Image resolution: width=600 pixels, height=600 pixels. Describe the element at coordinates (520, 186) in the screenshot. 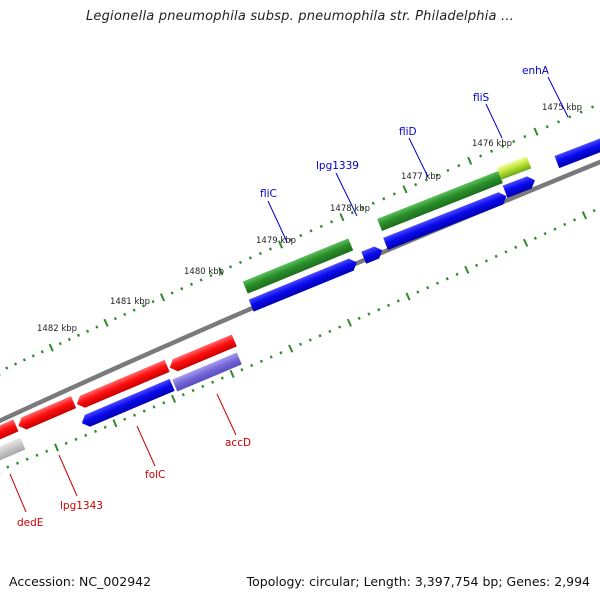

I see `gene-fliS-arrow` at that location.